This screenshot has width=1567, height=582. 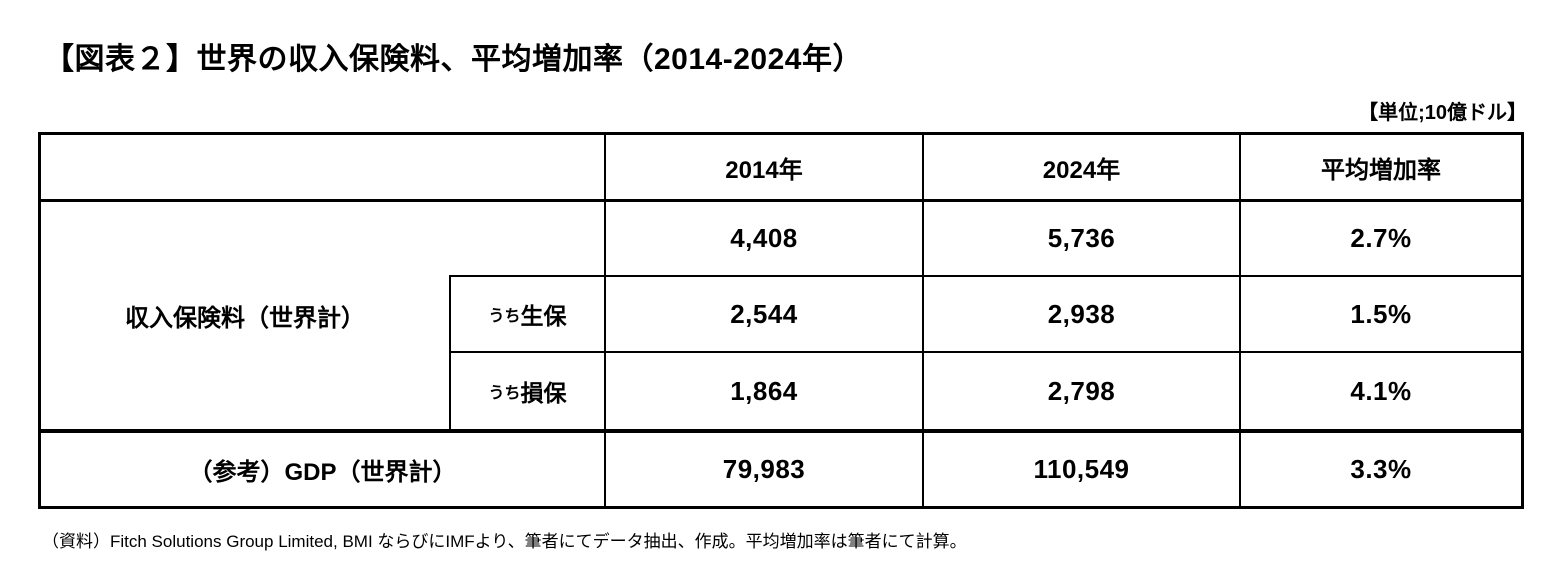 What do you see at coordinates (543, 316) in the screenshot?
I see `sub-label-life-text: 生保` at bounding box center [543, 316].